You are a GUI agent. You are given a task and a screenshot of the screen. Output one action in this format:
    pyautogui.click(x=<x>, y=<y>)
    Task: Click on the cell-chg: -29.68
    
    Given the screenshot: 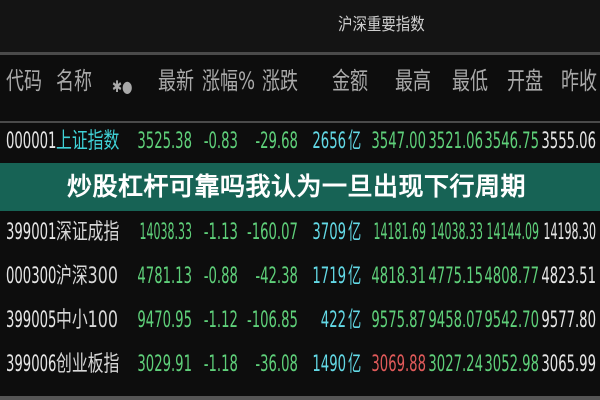 What is the action you would take?
    pyautogui.click(x=276, y=141)
    